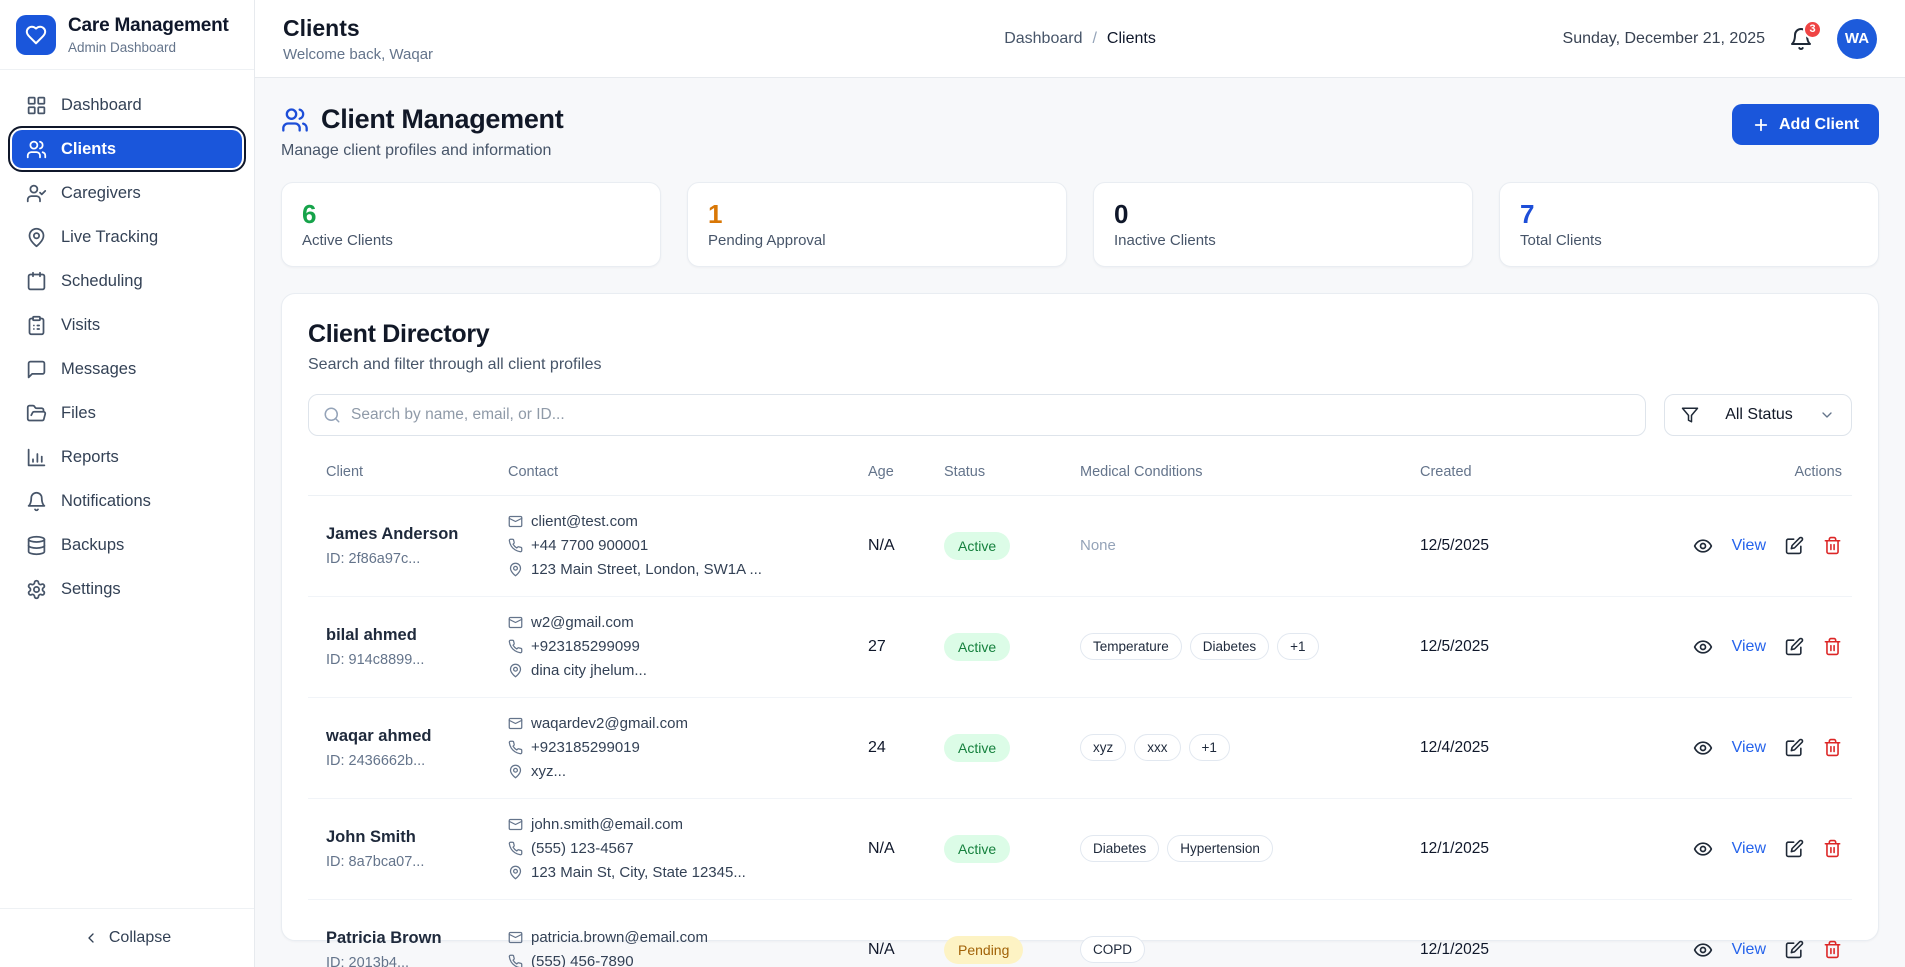  Describe the element at coordinates (1250, 950) in the screenshot. I see `conditions-cell: COPD` at that location.